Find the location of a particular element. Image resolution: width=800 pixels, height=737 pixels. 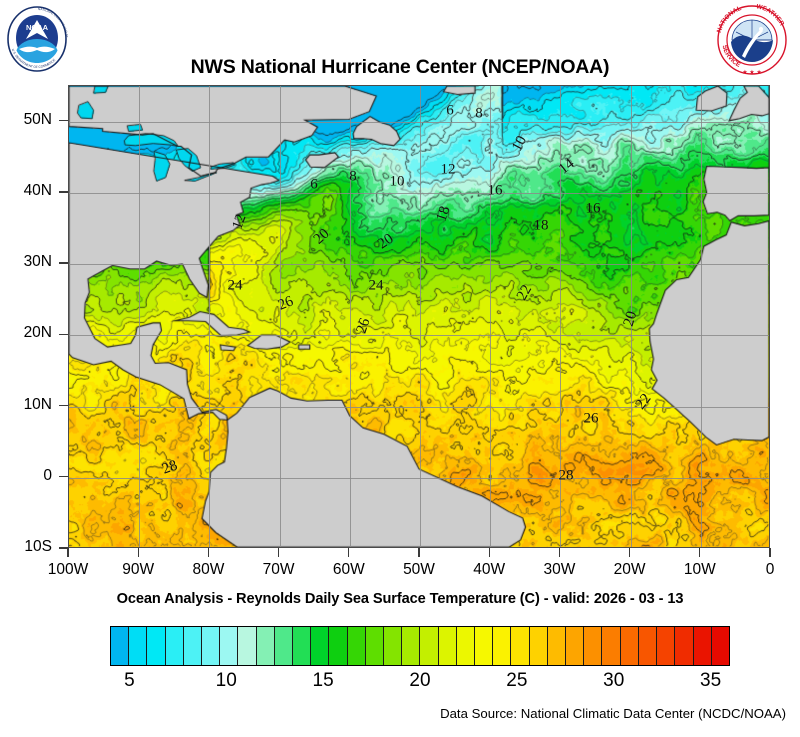

x-axis-tick-label: 0 is located at coordinates (770, 569).